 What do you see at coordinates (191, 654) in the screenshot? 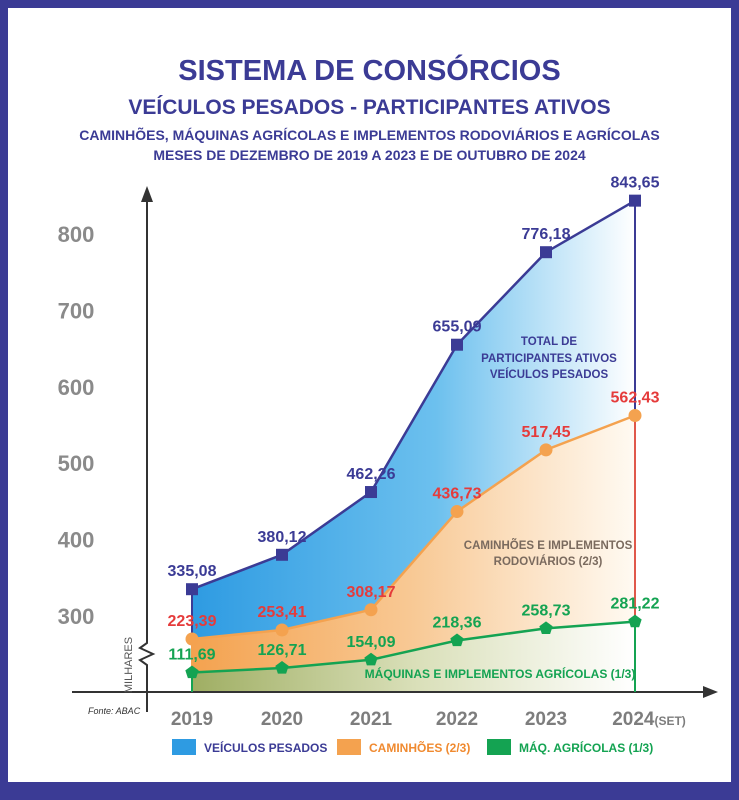
I see `data-label: 111,69` at bounding box center [191, 654].